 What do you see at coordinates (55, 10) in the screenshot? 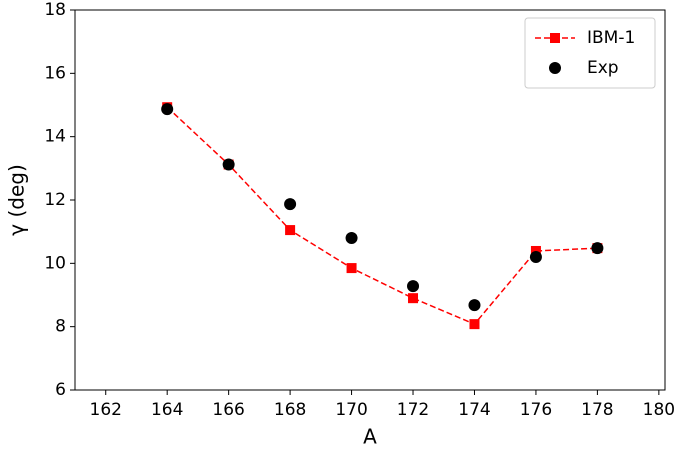
I see `y-tick-label: 18` at bounding box center [55, 10].